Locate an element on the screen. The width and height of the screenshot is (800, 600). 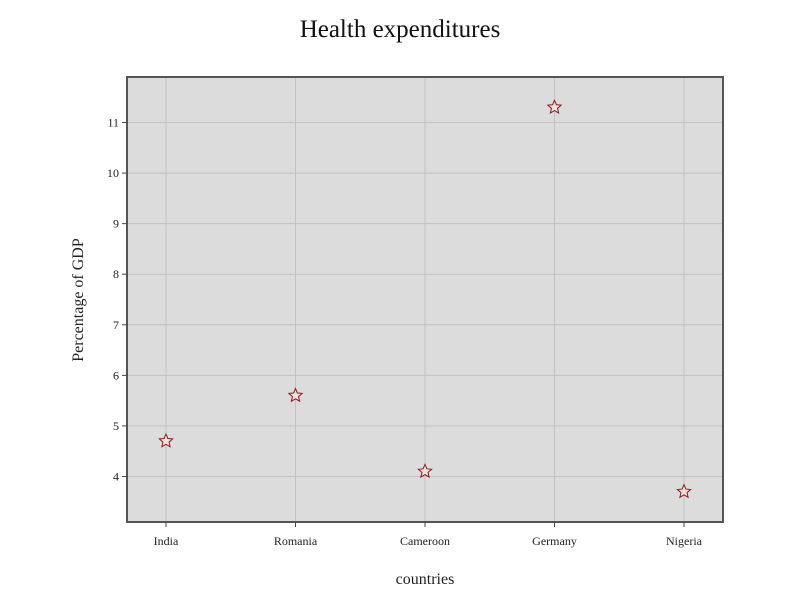
x-axis: India Romania Cameroon Germany Nigeria is located at coordinates (428, 535).